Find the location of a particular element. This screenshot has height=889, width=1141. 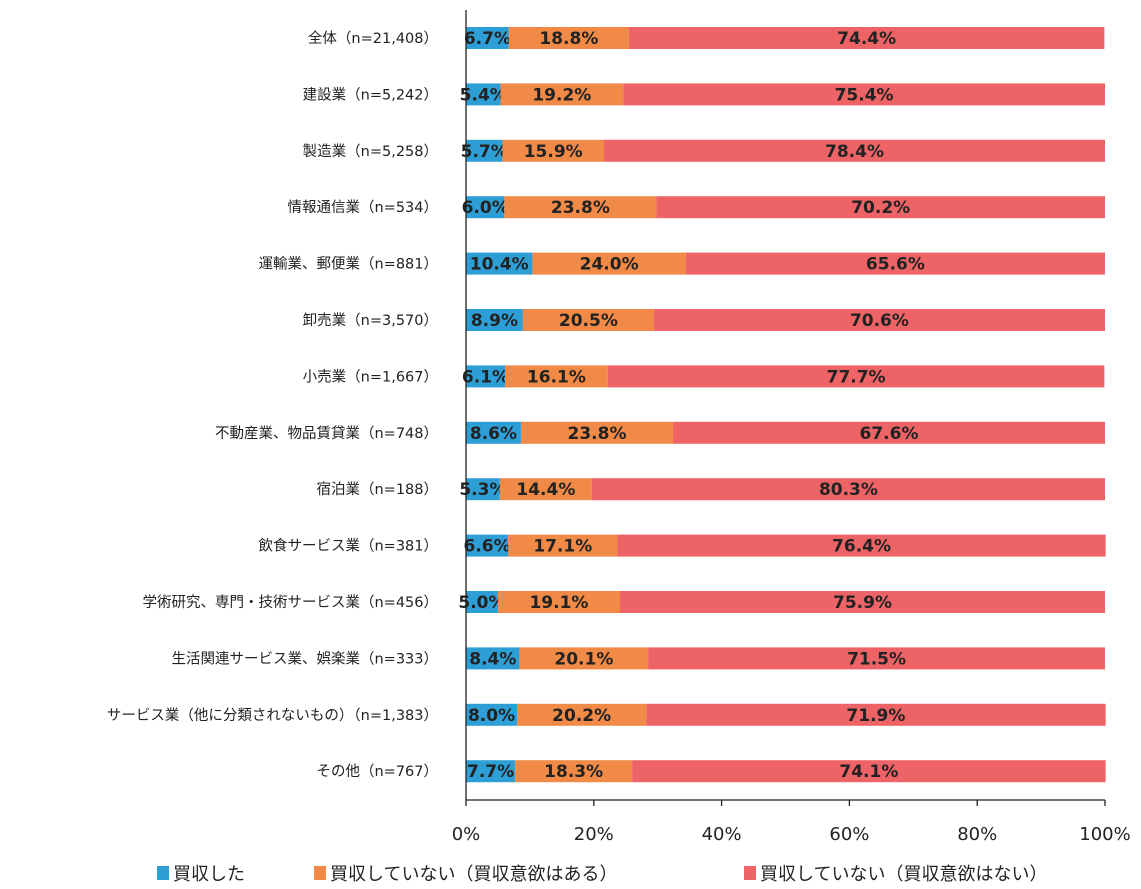

data-label: 6.7% is located at coordinates (487, 39).